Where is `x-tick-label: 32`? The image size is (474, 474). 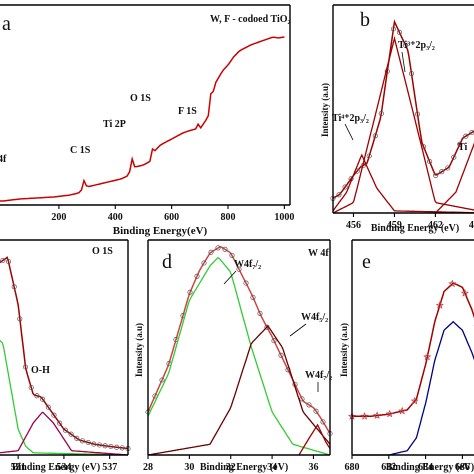 x-tick-label: 32 is located at coordinates (231, 467).